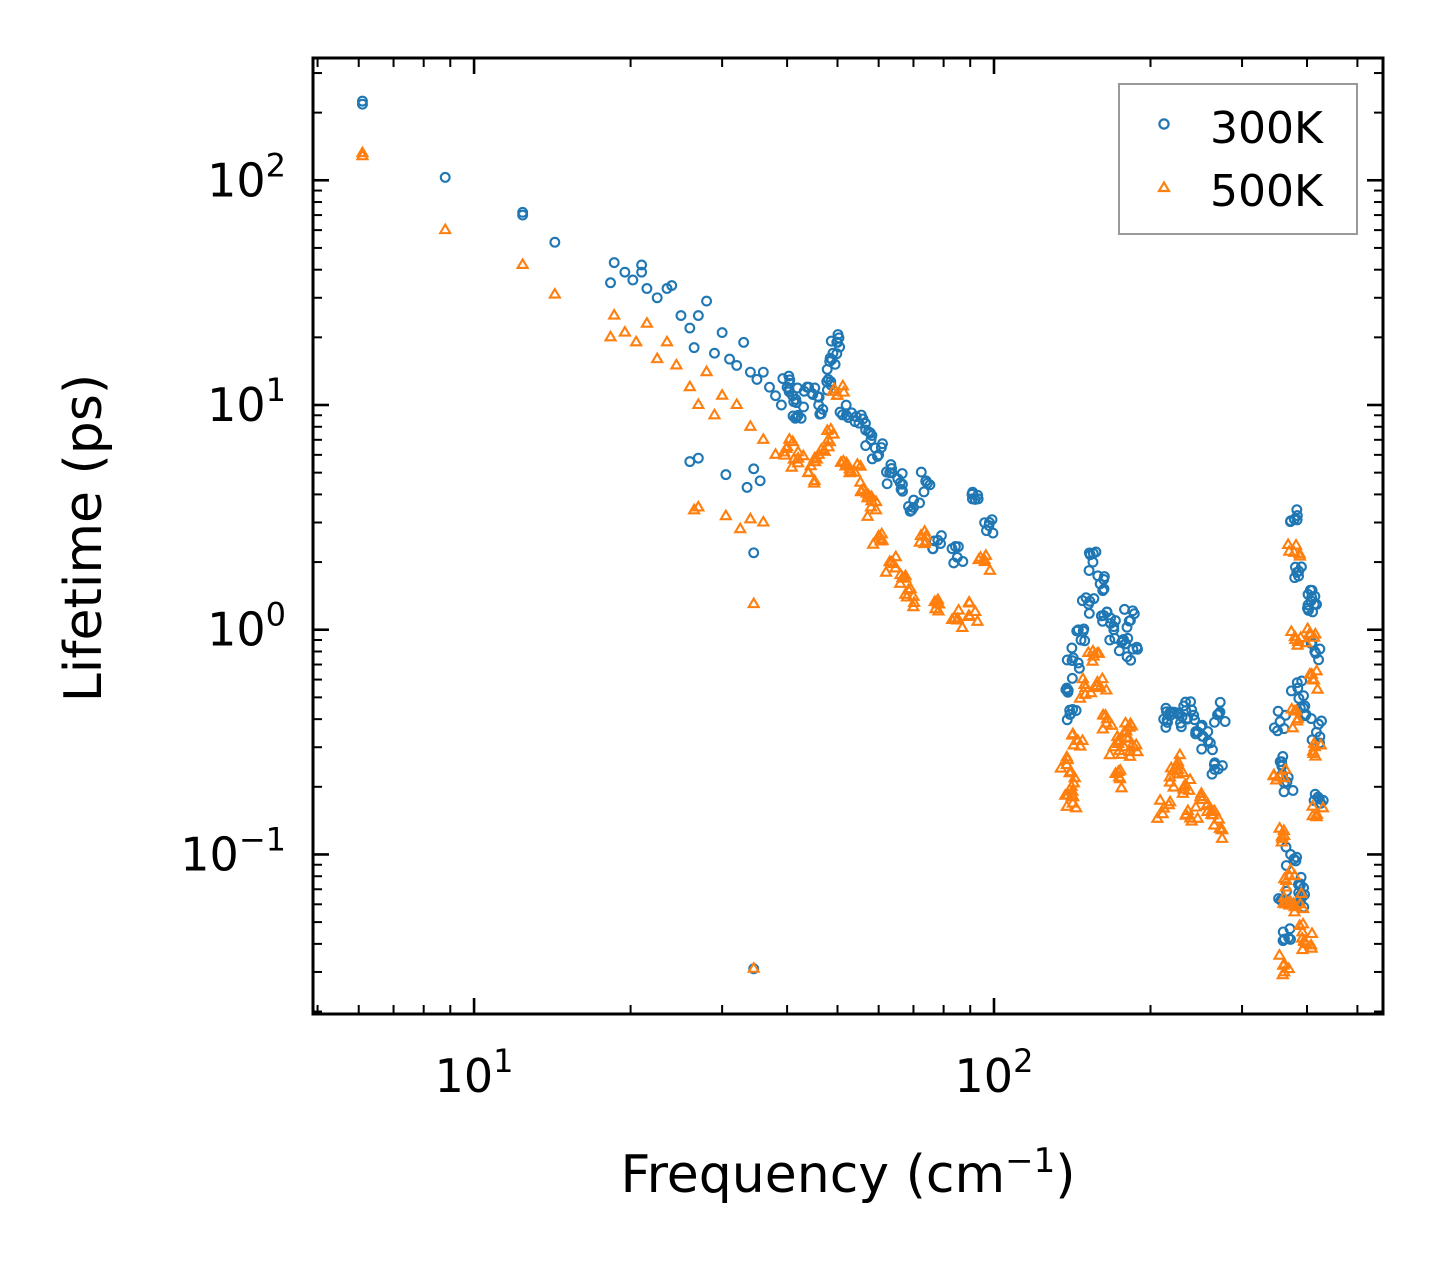 The width and height of the screenshot is (1442, 1265). Describe the element at coordinates (1238, 159) in the screenshot. I see `legend-box` at that location.